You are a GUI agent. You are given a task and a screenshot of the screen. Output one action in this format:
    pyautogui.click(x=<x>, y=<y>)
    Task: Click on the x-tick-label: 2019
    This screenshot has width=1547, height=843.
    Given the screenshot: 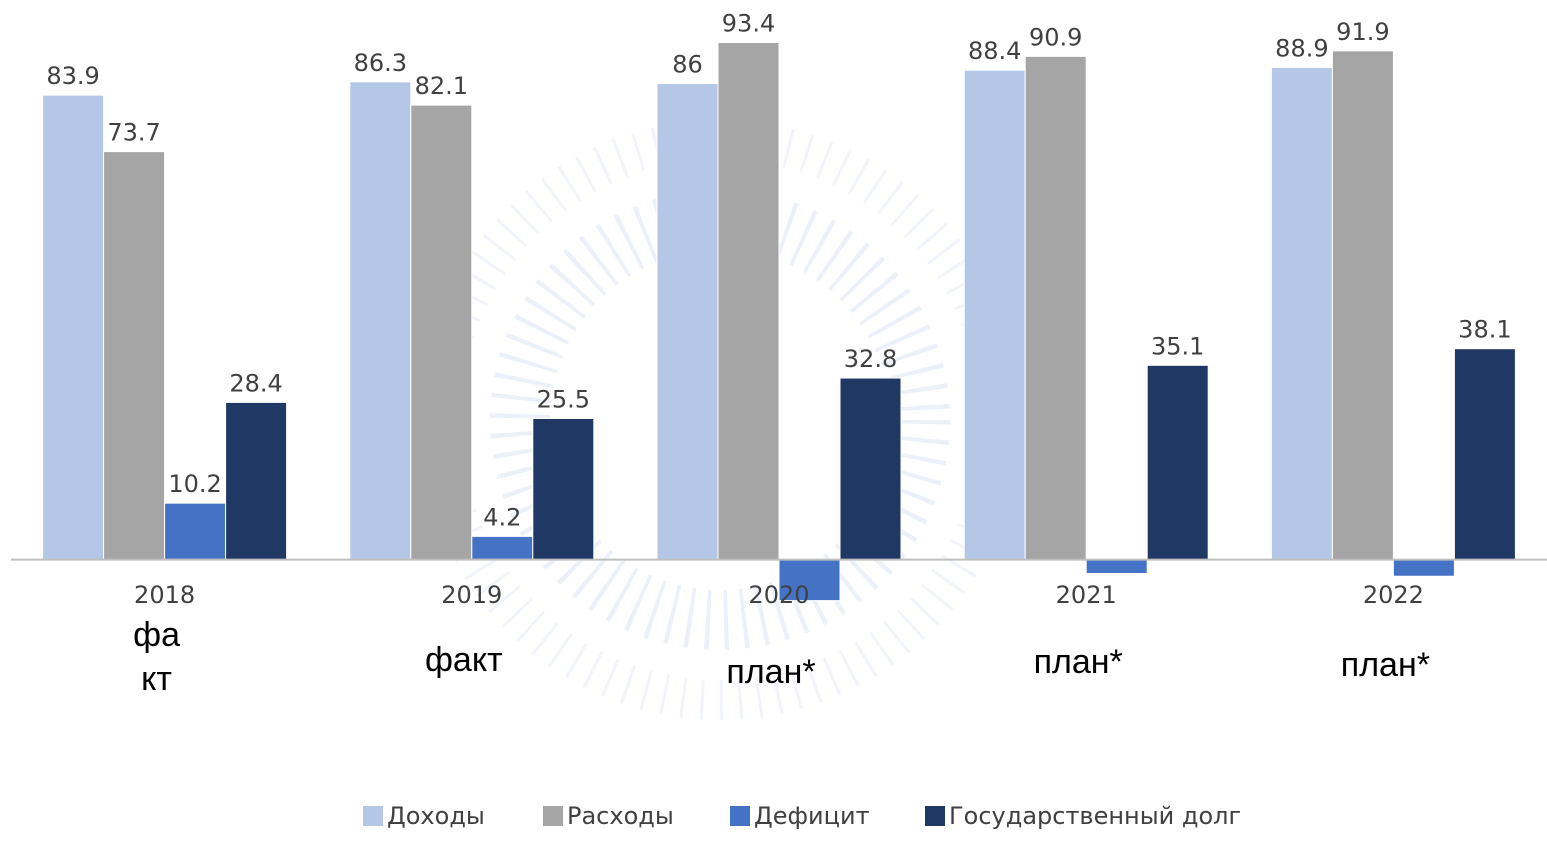 What is the action you would take?
    pyautogui.click(x=471, y=595)
    